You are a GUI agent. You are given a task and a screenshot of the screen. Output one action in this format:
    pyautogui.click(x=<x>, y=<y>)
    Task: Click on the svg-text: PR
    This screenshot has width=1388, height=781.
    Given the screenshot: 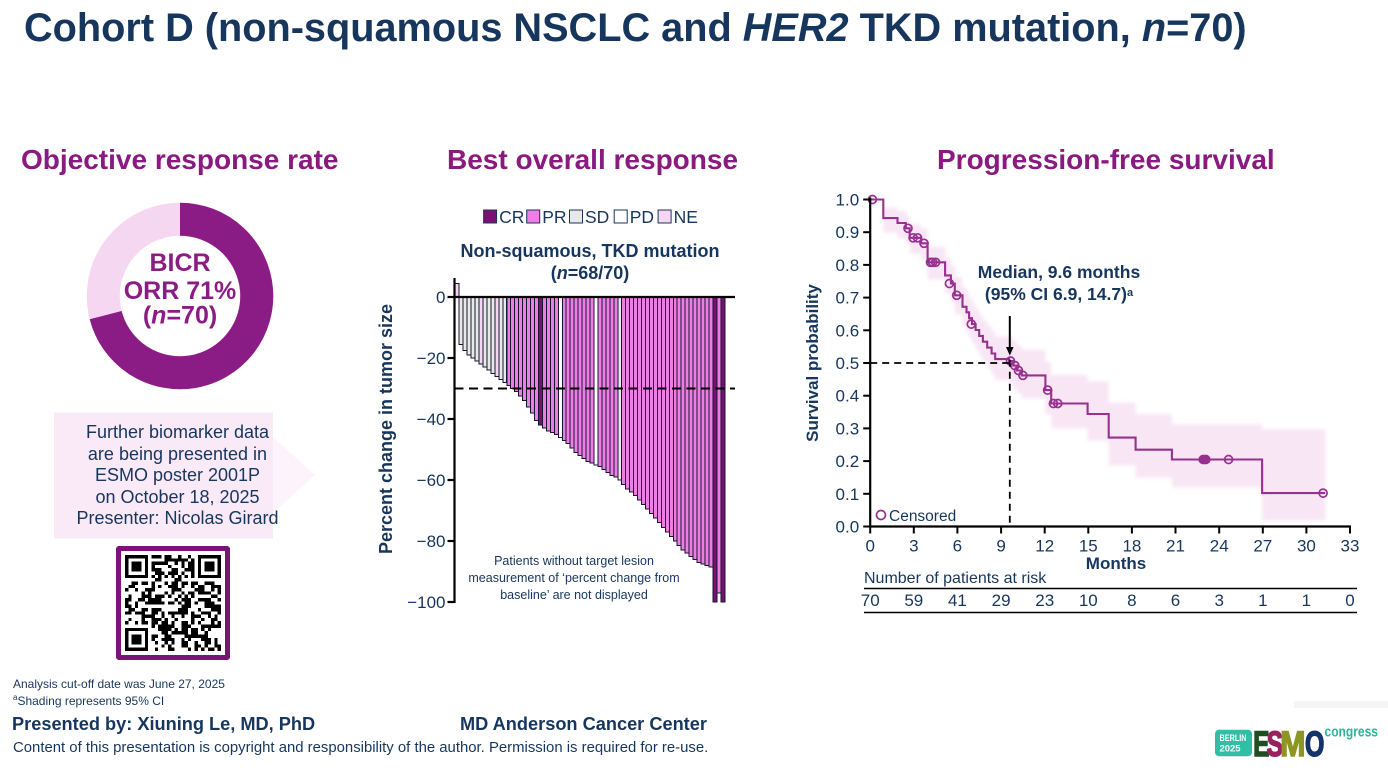 What is the action you would take?
    pyautogui.click(x=554, y=217)
    